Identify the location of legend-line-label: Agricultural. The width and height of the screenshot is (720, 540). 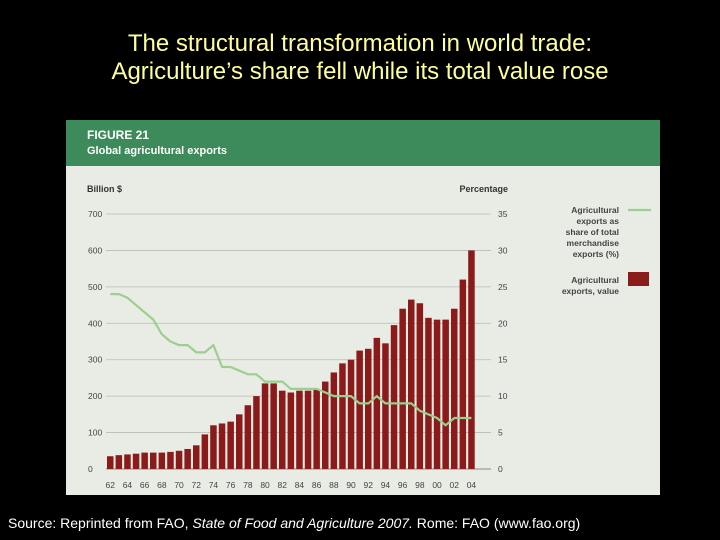
(595, 210).